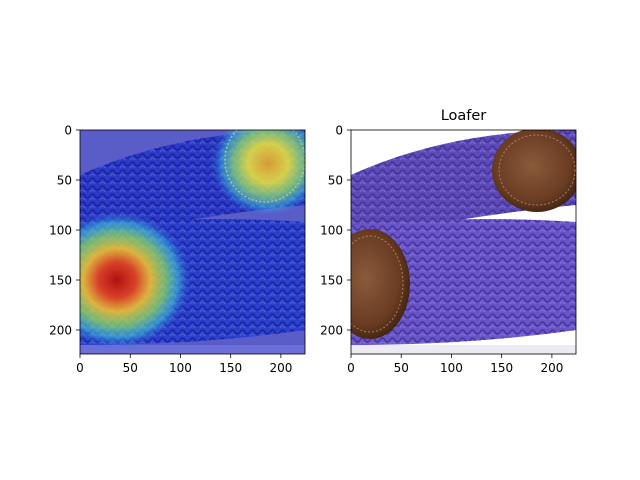  Describe the element at coordinates (335, 181) in the screenshot. I see `right-y-tick-label: 50` at that location.